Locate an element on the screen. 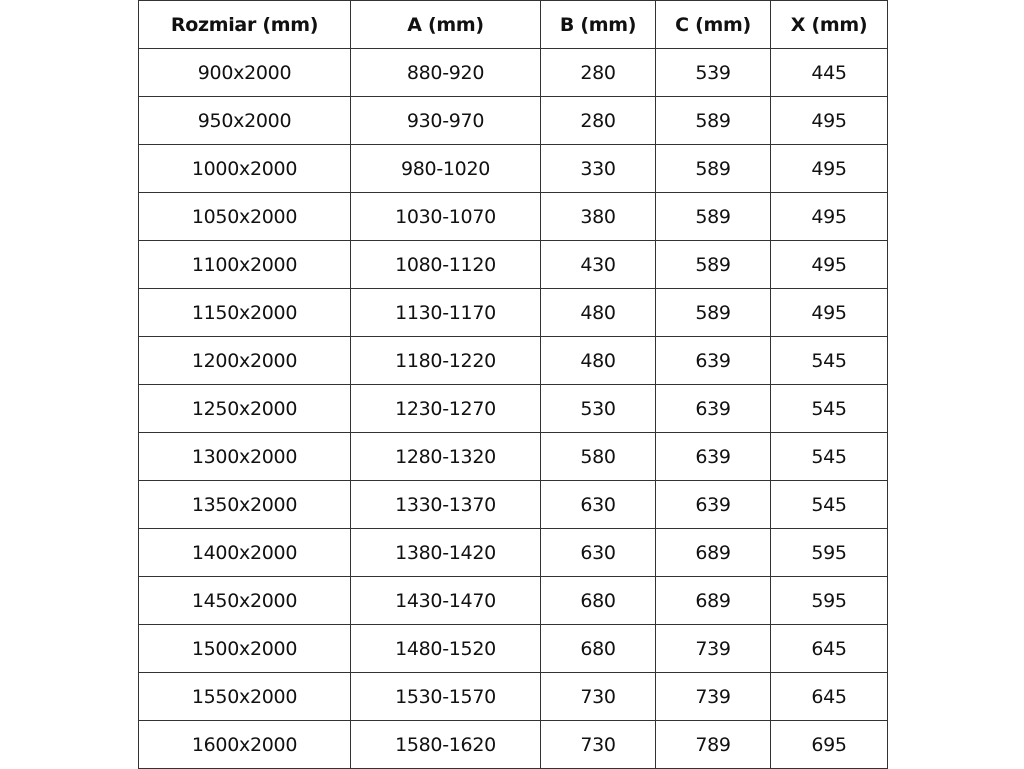  table-cell: 1380-1420 is located at coordinates (445, 552).